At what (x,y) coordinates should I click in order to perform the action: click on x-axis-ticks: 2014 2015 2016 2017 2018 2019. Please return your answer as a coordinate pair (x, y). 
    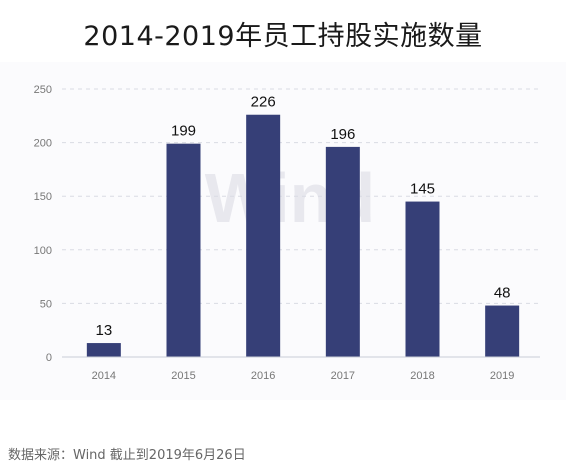
    Looking at the image, I should click on (303, 376).